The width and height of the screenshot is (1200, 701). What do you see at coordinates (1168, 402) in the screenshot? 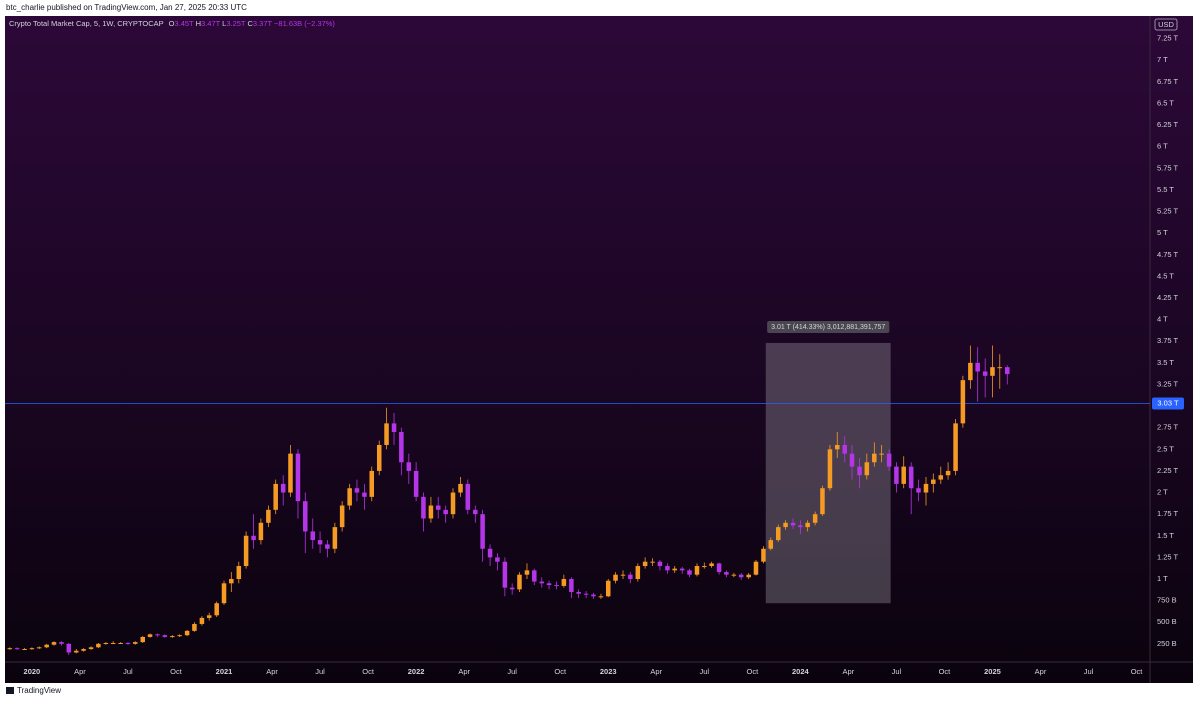
I see `price-label: 3.03 T` at bounding box center [1168, 402].